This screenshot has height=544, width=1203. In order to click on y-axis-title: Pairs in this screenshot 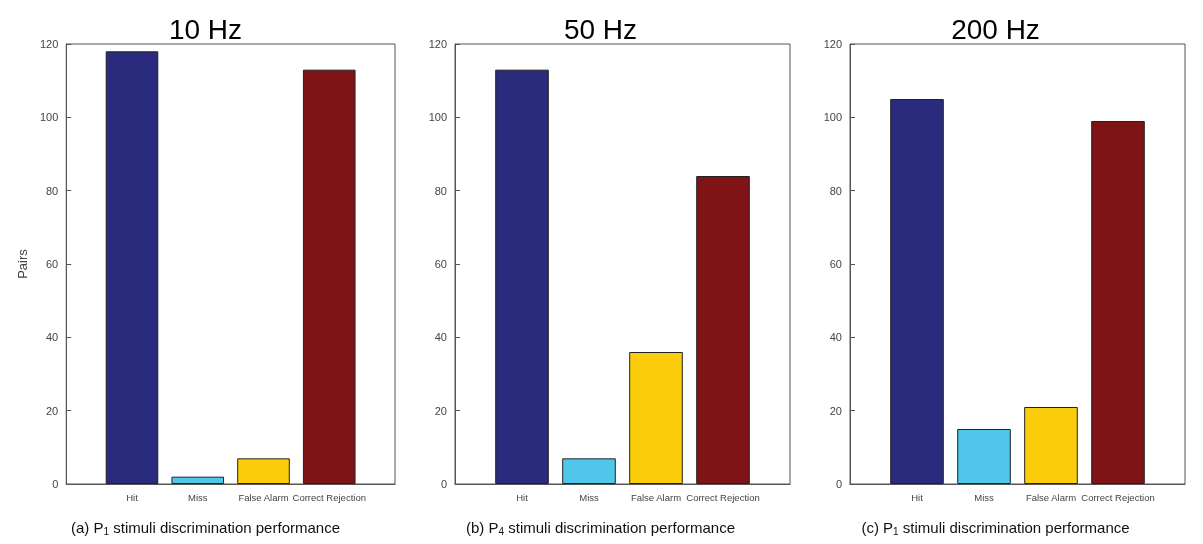, I will do `click(22, 263)`.